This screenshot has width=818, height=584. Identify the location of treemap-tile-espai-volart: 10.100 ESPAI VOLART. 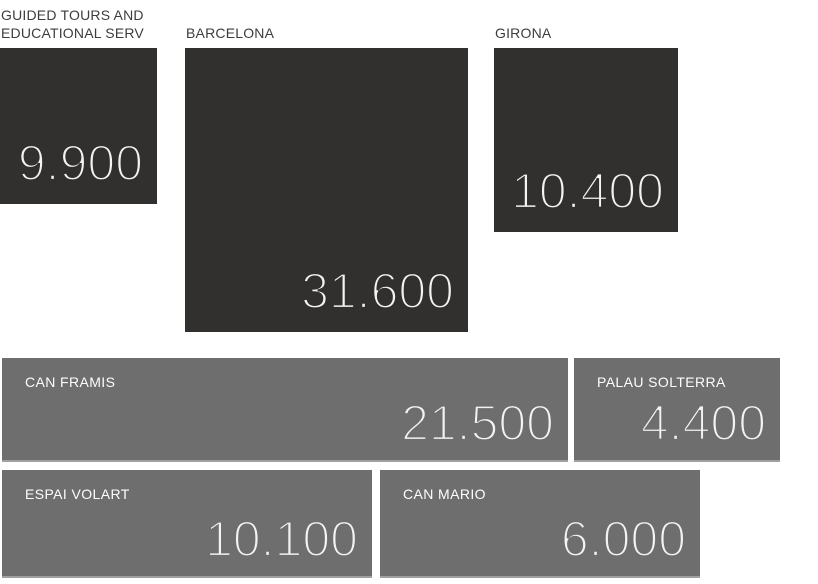
(187, 524).